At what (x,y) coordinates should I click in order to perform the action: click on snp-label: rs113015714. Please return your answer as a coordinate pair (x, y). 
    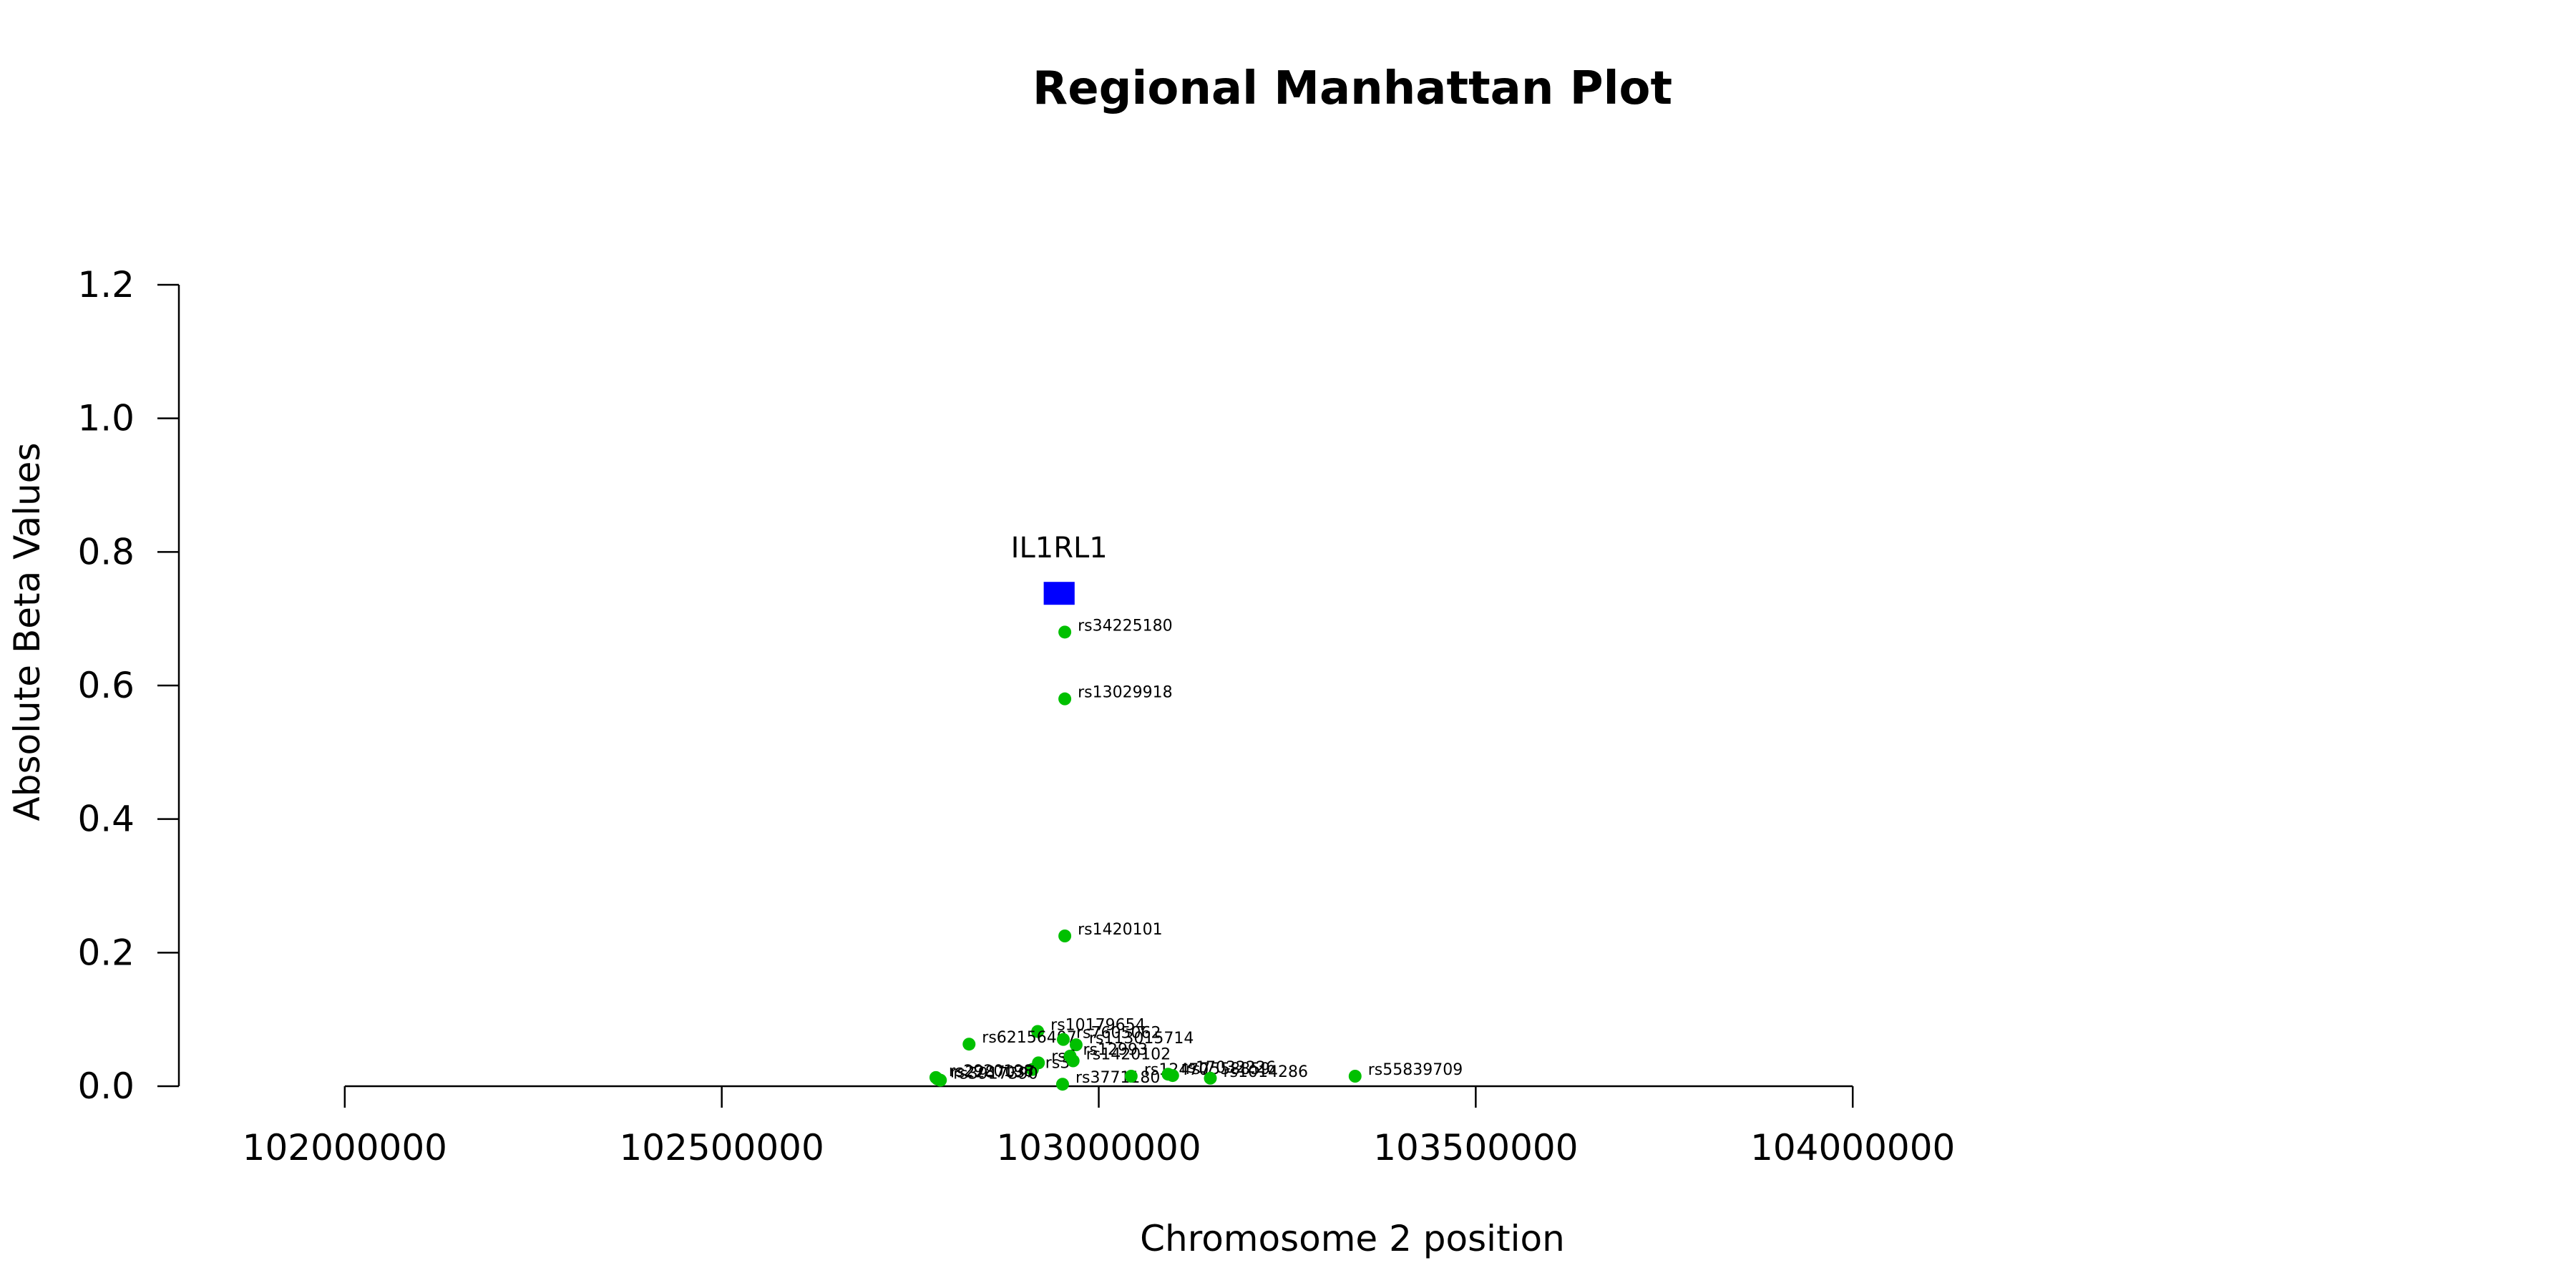
    Looking at the image, I should click on (1141, 1039).